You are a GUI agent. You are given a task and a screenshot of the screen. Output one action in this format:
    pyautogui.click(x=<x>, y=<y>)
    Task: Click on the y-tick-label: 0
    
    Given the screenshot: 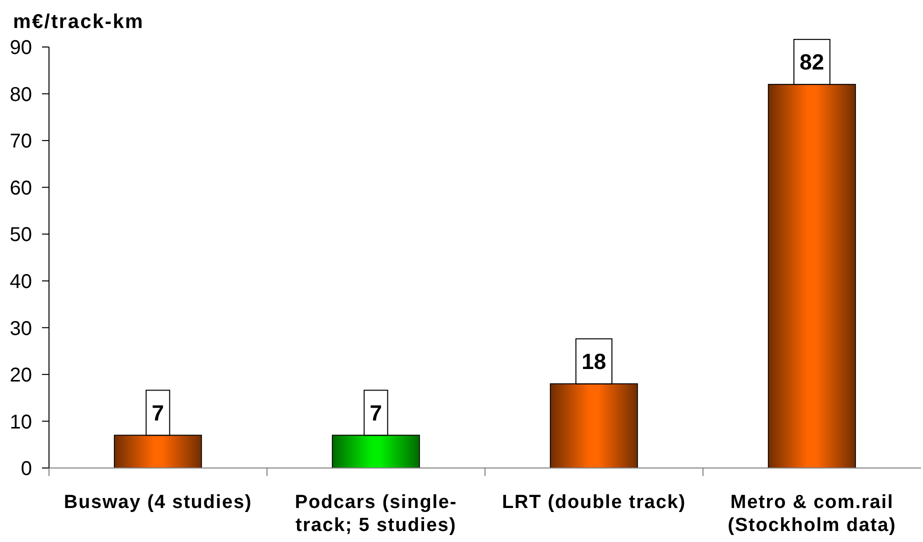 What is the action you would take?
    pyautogui.click(x=26, y=469)
    